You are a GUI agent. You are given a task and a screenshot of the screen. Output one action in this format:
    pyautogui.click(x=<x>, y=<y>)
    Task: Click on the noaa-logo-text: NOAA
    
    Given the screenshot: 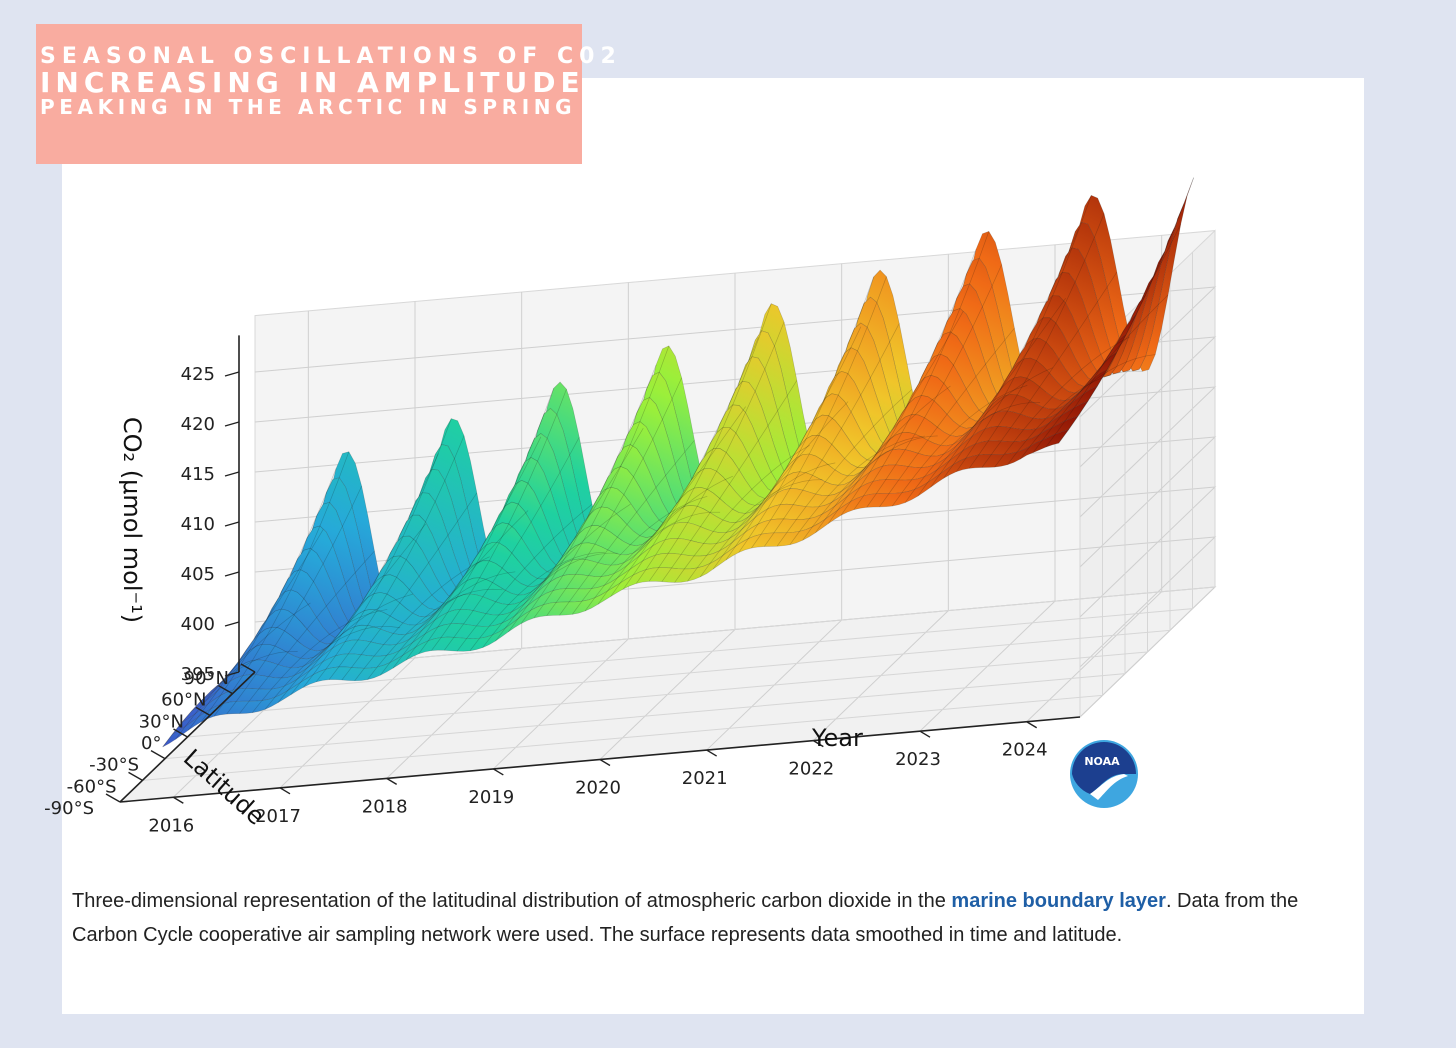 What is the action you would take?
    pyautogui.click(x=1102, y=761)
    